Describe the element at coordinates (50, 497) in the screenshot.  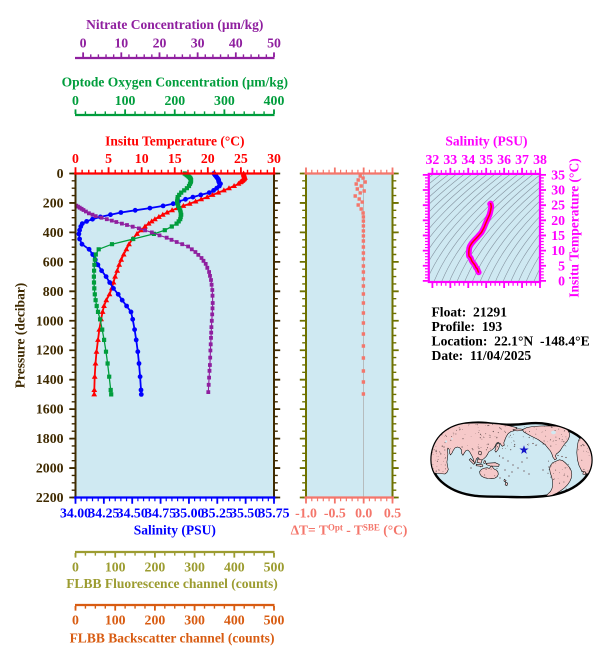
I see `svg-text: 2200` at that location.